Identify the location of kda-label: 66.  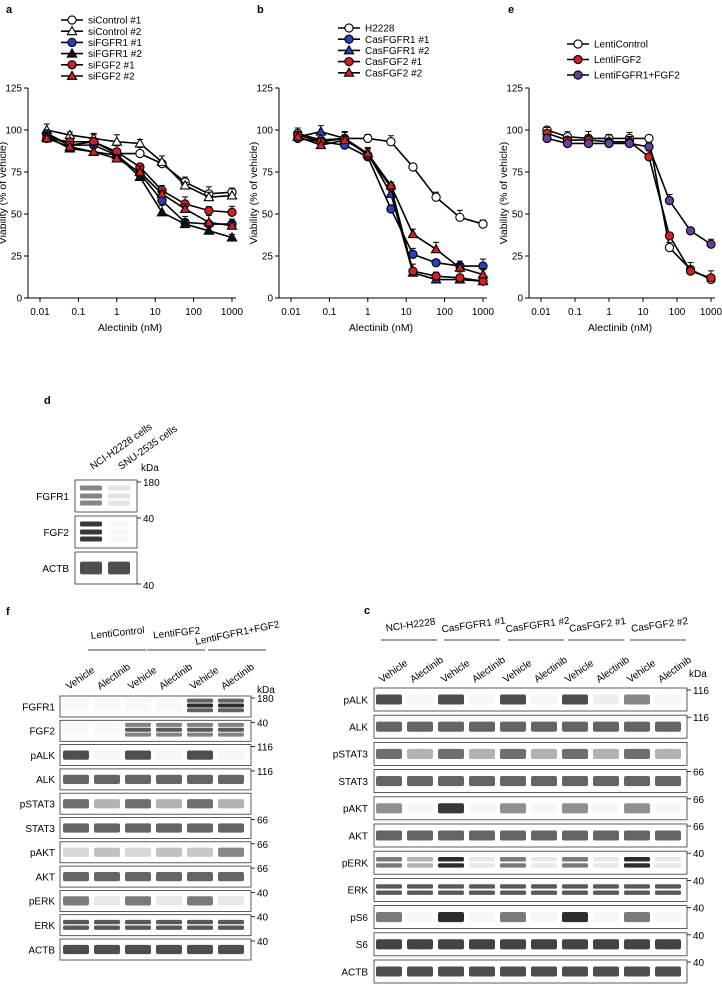
(263, 821).